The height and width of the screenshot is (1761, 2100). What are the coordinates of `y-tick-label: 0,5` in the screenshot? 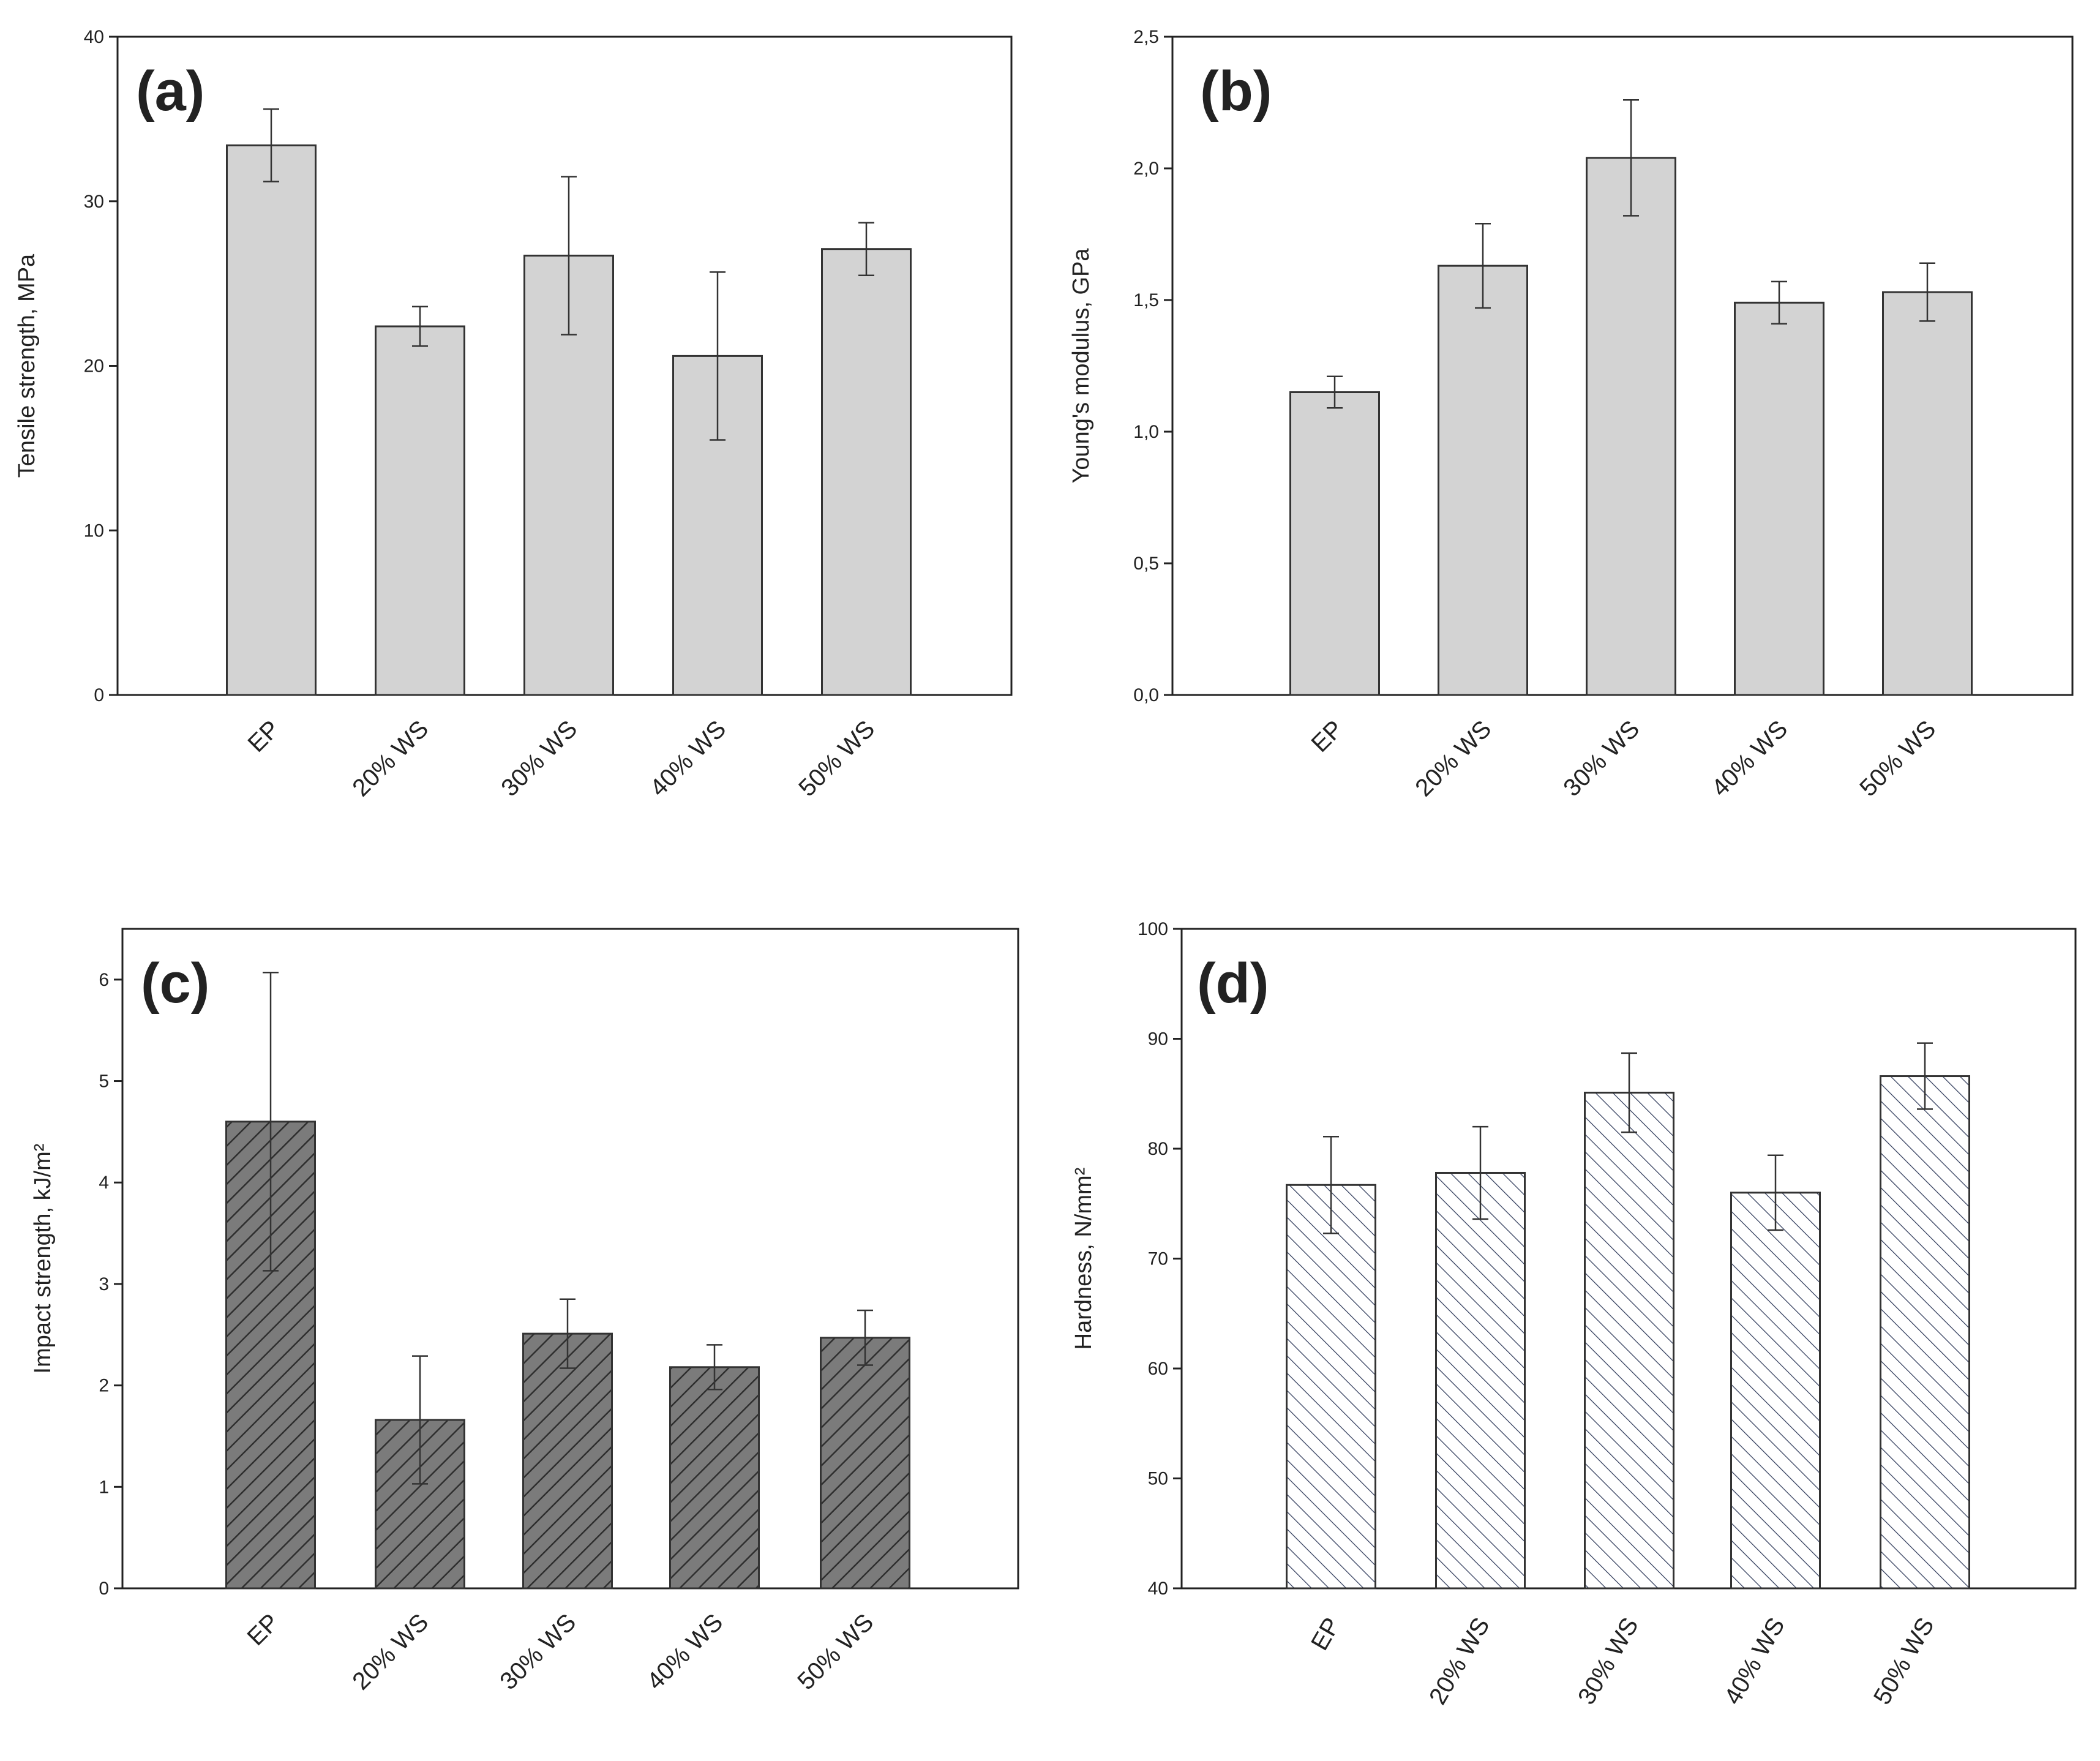 It's located at (1146, 564).